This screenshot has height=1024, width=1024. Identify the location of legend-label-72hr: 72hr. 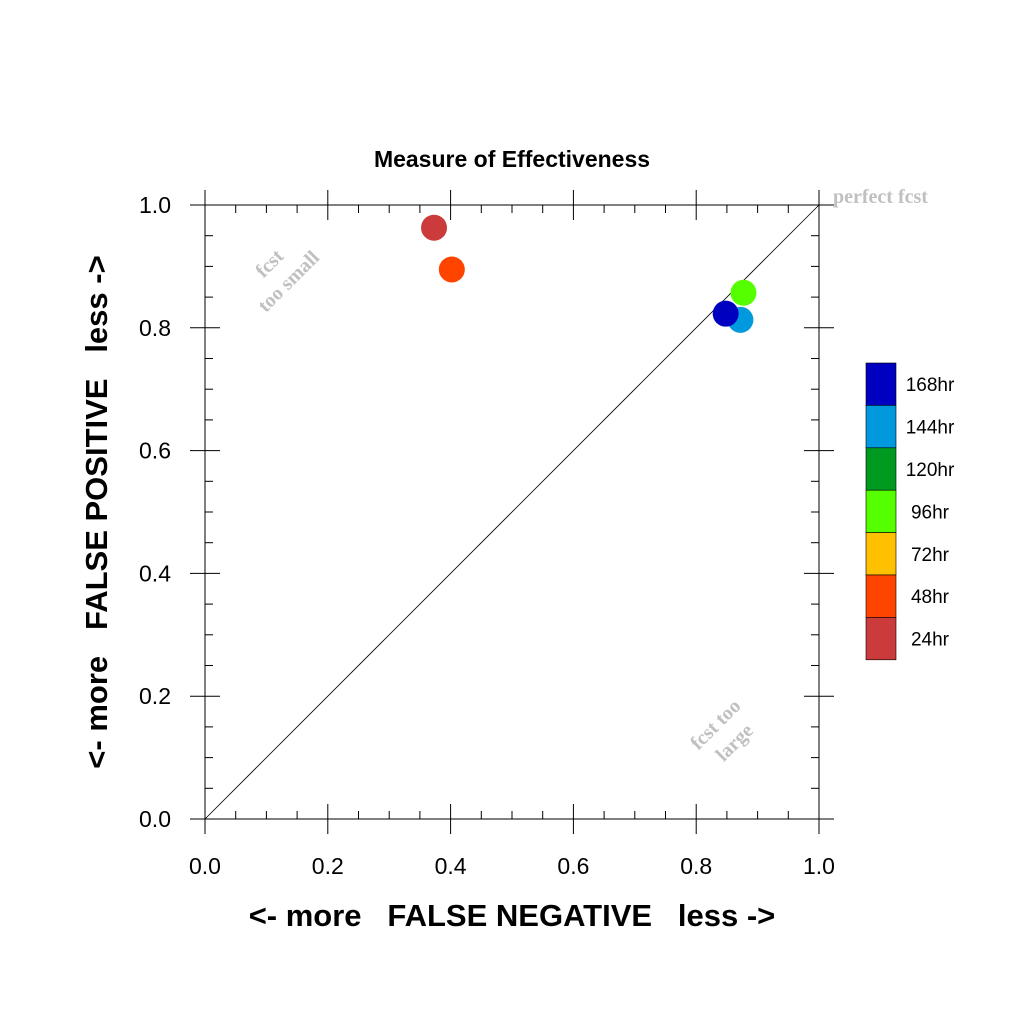
(930, 555).